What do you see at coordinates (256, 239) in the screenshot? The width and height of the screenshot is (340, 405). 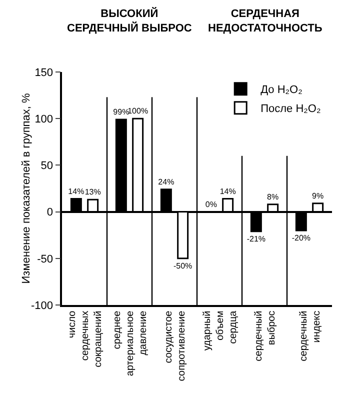 I see `data-label: -21%` at bounding box center [256, 239].